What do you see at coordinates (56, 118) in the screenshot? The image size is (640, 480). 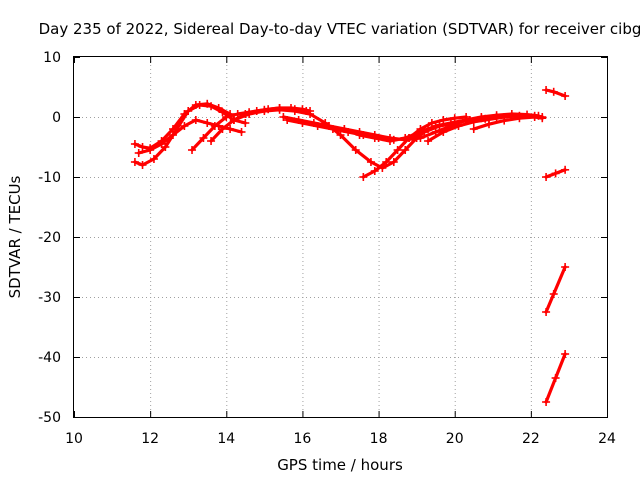 I see `y-tick-label: 0` at bounding box center [56, 118].